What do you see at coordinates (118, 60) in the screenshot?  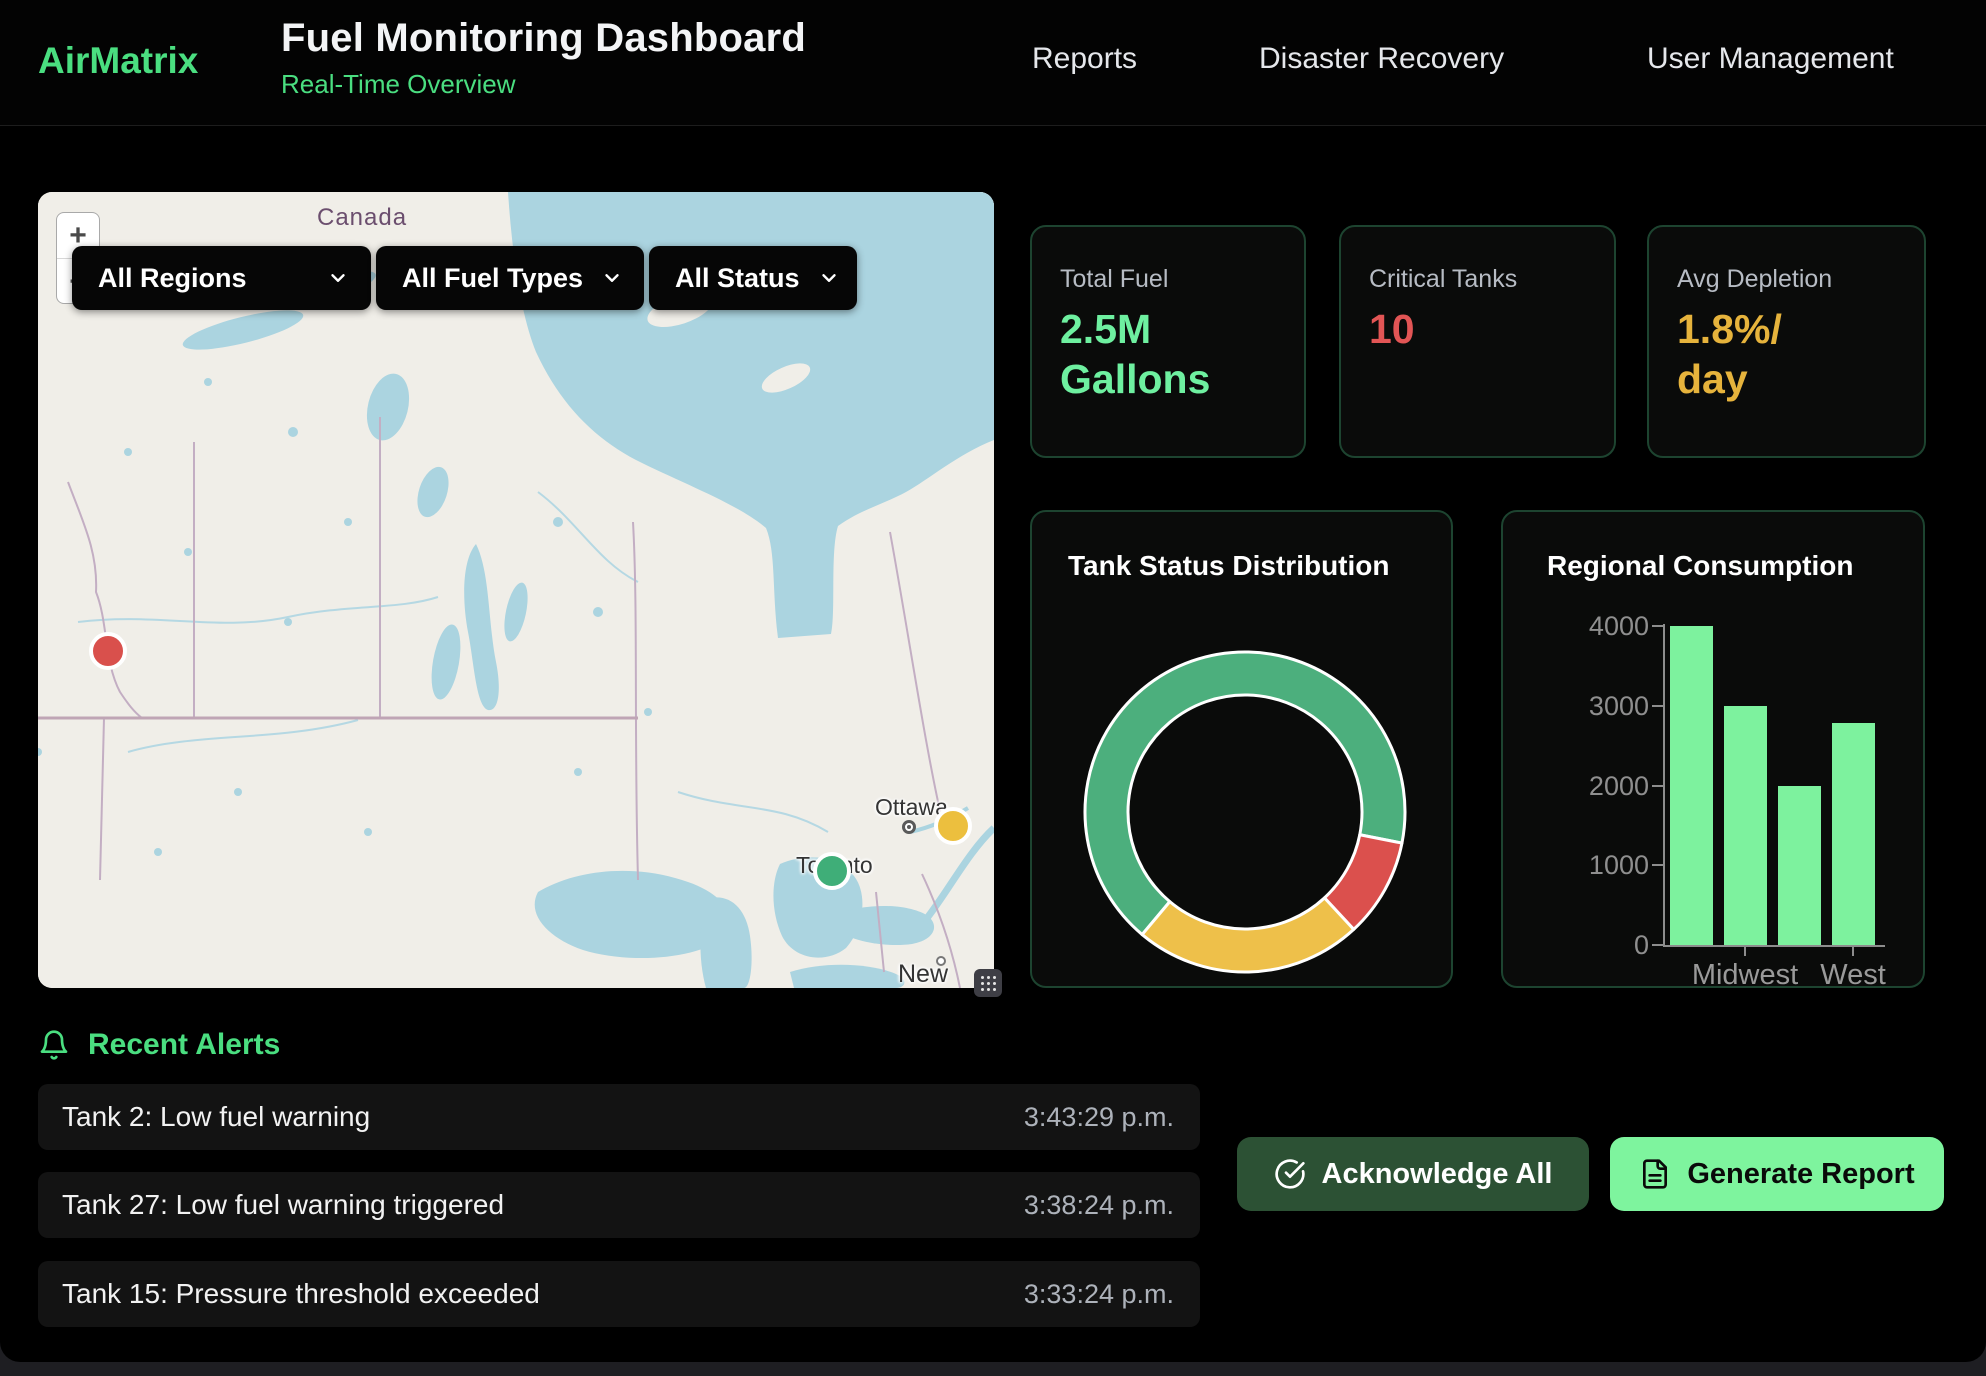 I see `brand-logo: AirMatrix` at bounding box center [118, 60].